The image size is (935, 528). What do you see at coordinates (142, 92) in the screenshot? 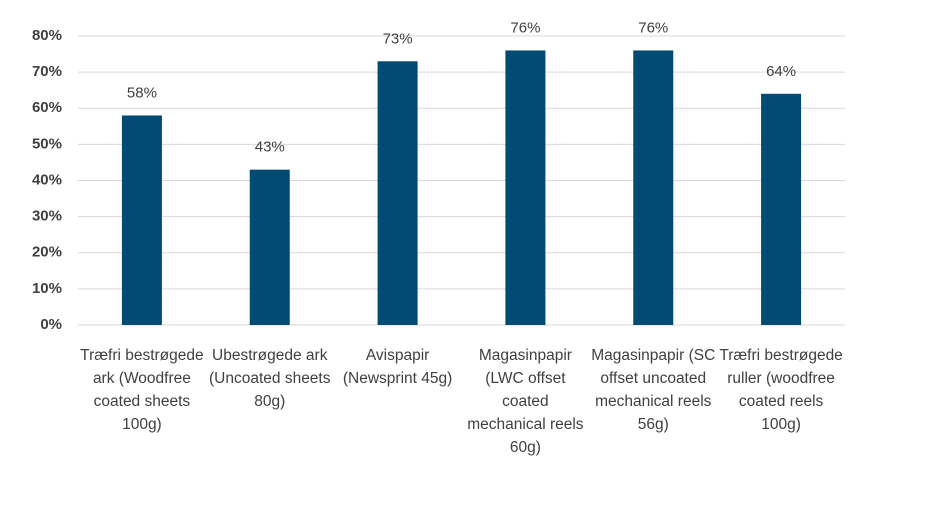
I see `data-label: 58%` at bounding box center [142, 92].